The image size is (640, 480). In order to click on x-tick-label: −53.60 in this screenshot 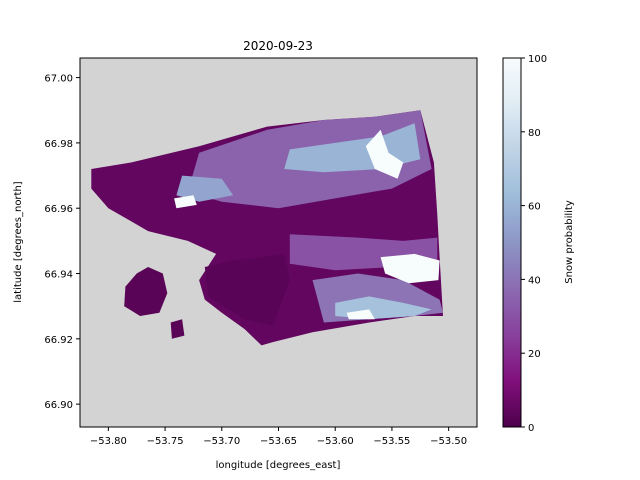, I will do `click(335, 441)`.